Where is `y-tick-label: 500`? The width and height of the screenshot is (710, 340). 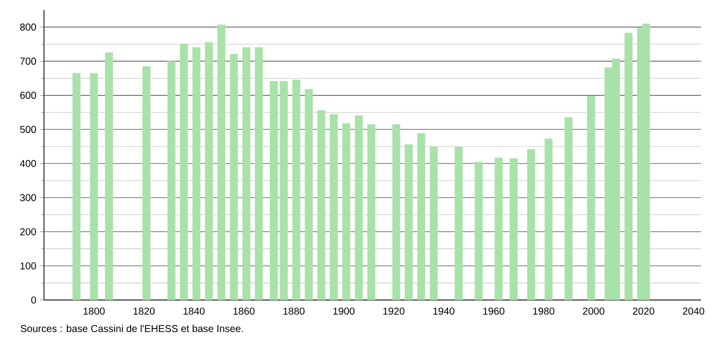 y-tick-label: 500 is located at coordinates (28, 129).